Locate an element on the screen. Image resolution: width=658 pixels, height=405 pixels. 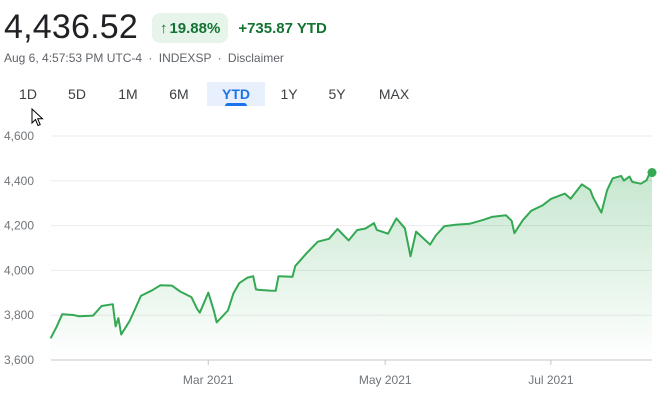
range-tab-1d: 1D is located at coordinates (28, 94).